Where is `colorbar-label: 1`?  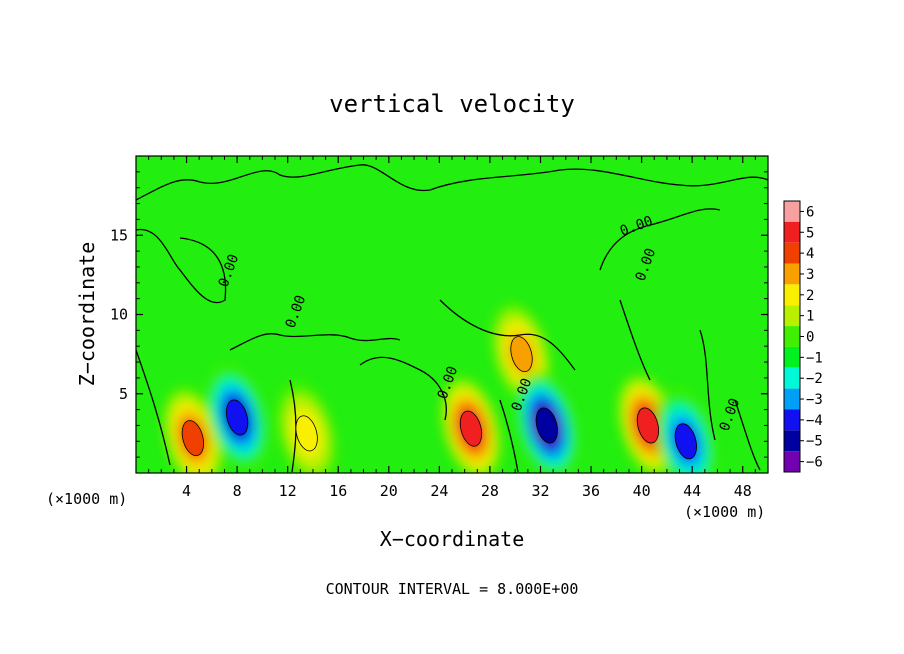 colorbar-label: 1 is located at coordinates (810, 317).